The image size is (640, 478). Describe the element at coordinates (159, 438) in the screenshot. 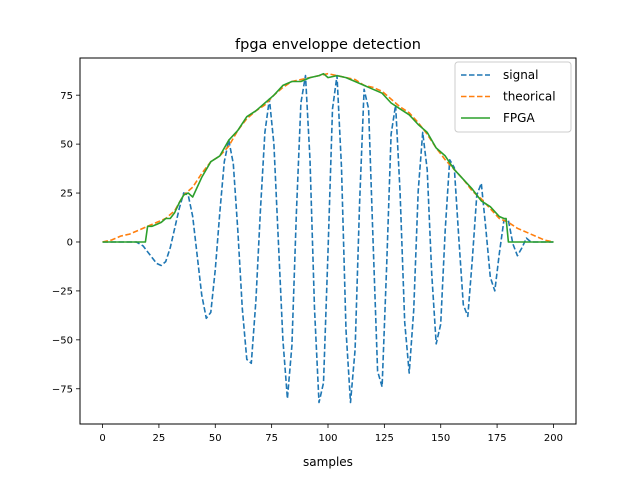

I see `x-tick-label: 25` at that location.